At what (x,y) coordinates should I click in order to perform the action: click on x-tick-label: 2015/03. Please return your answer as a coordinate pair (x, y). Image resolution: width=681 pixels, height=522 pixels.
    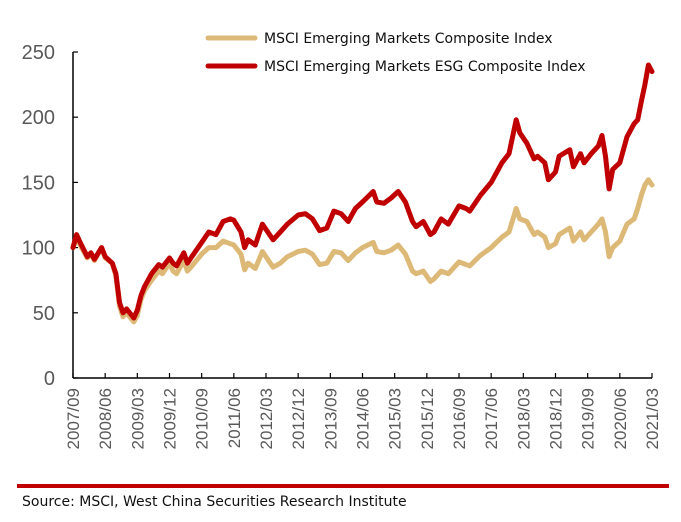
    Looking at the image, I should click on (395, 418).